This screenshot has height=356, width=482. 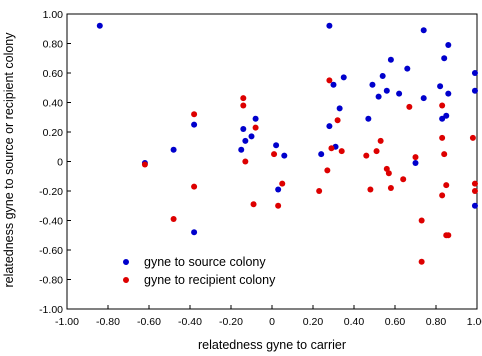 I want to click on y-tick-label: -0.40, so click(x=51, y=222).